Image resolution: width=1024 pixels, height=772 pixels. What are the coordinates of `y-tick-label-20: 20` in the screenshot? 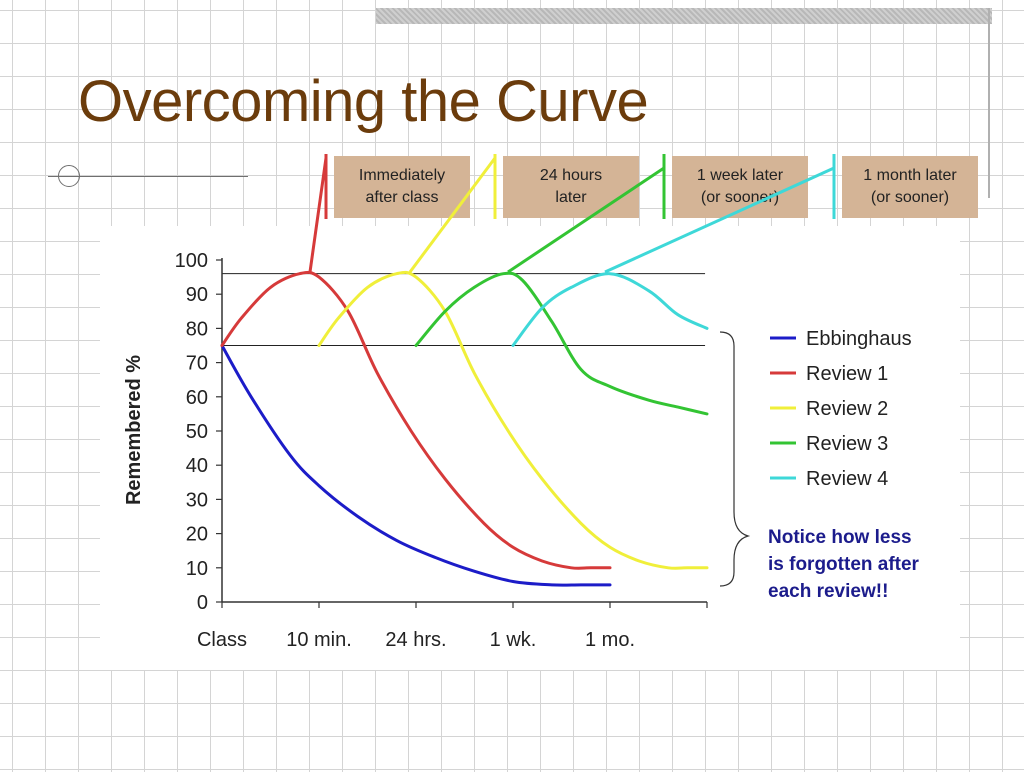 It's located at (197, 535).